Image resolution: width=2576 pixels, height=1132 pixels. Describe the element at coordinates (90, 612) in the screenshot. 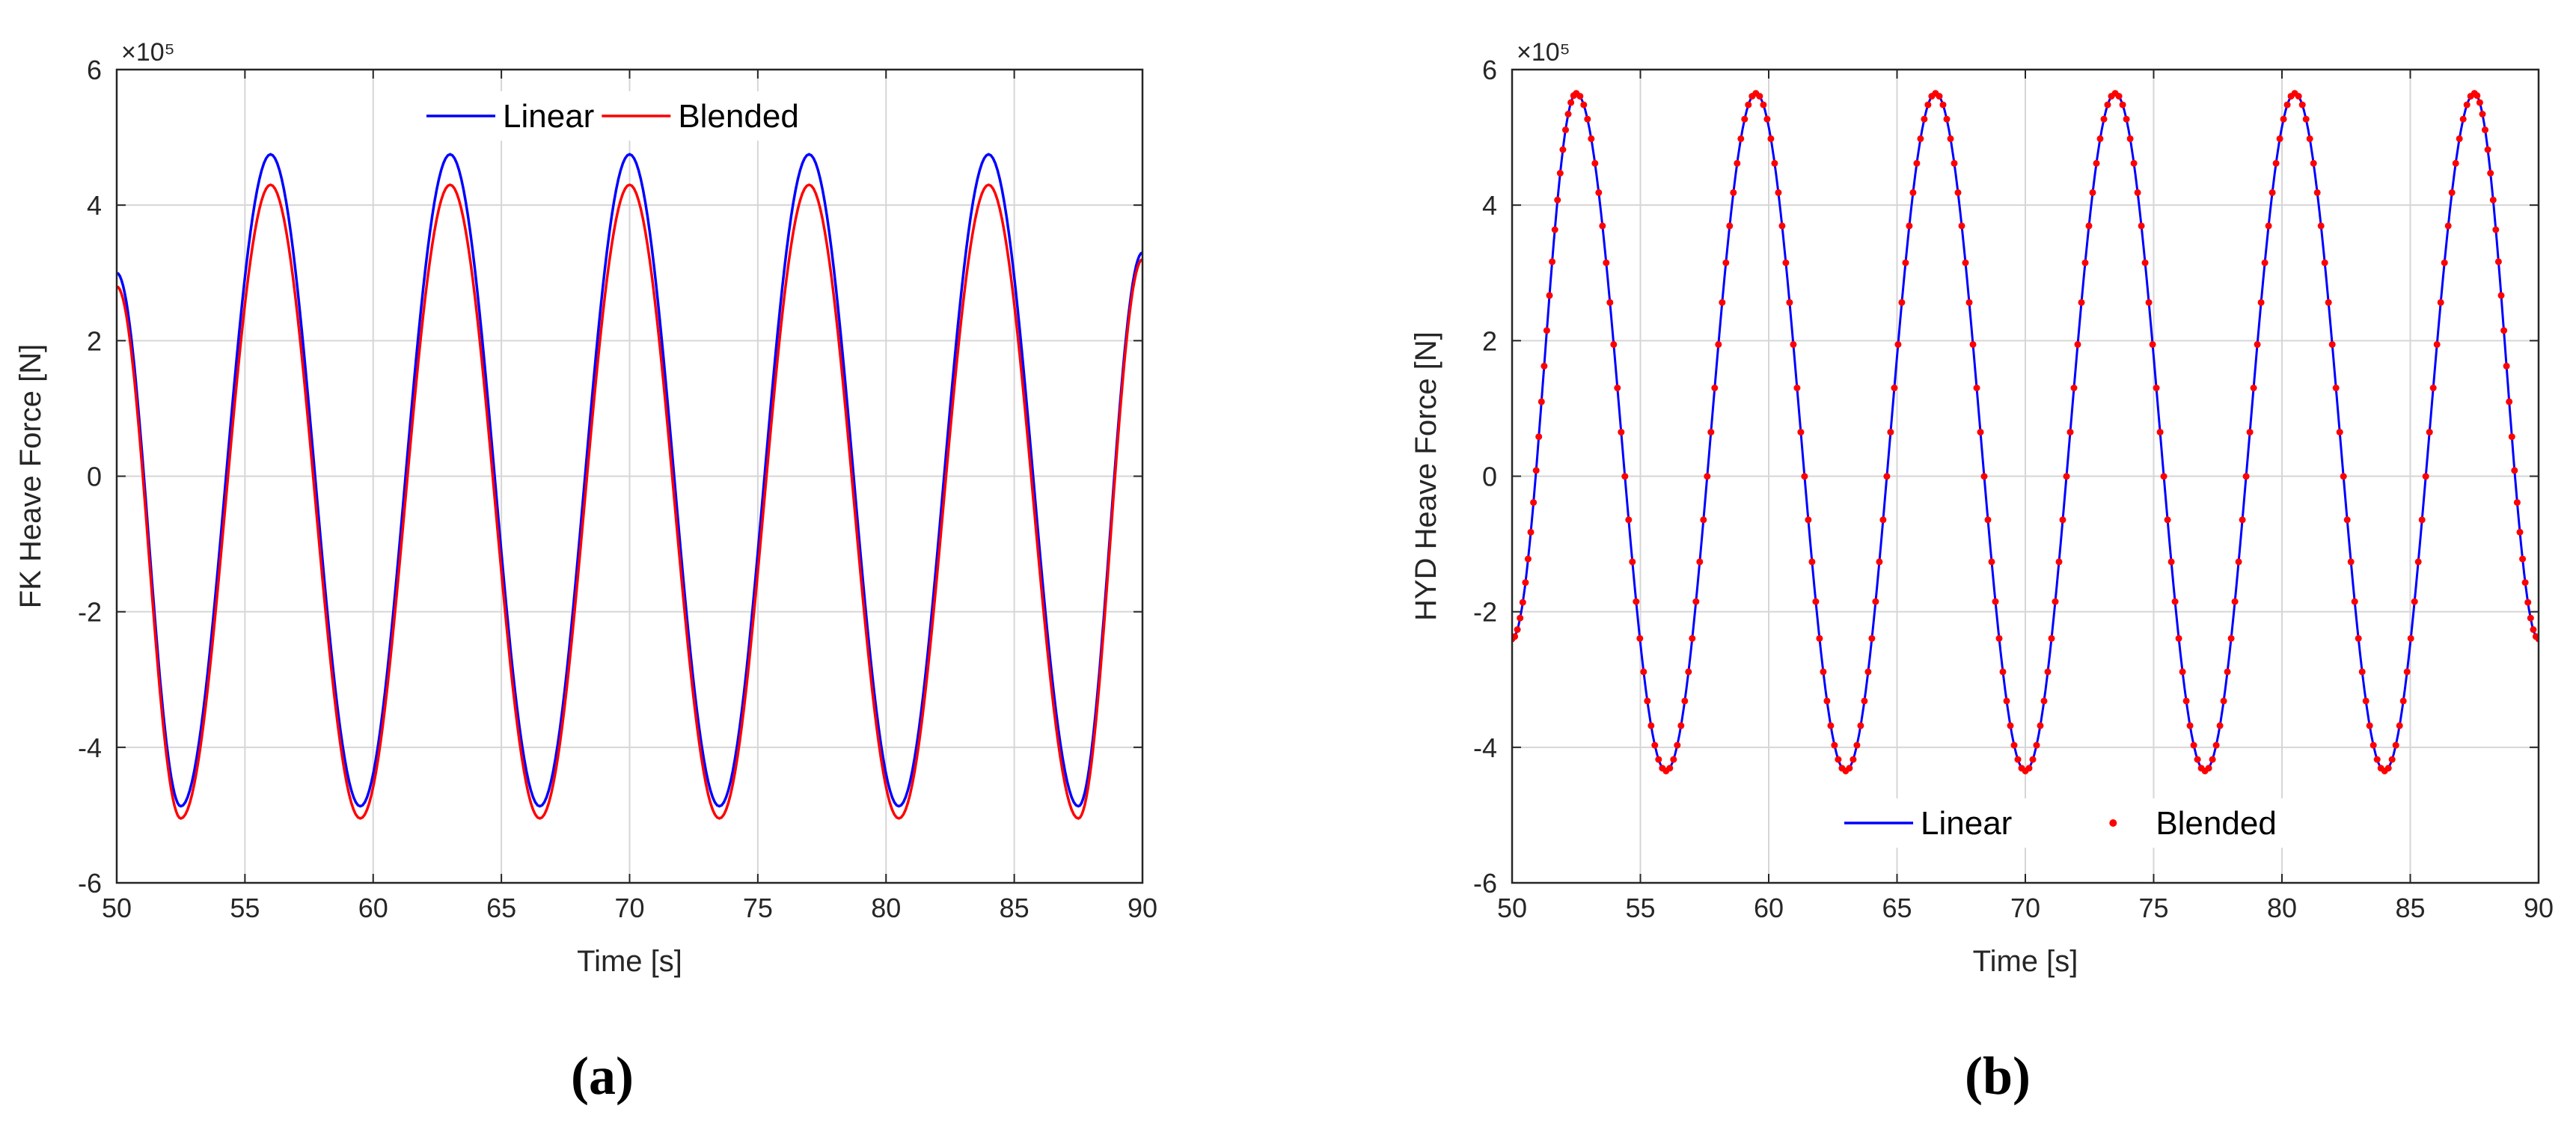

I see `y-tick-label: -2` at that location.